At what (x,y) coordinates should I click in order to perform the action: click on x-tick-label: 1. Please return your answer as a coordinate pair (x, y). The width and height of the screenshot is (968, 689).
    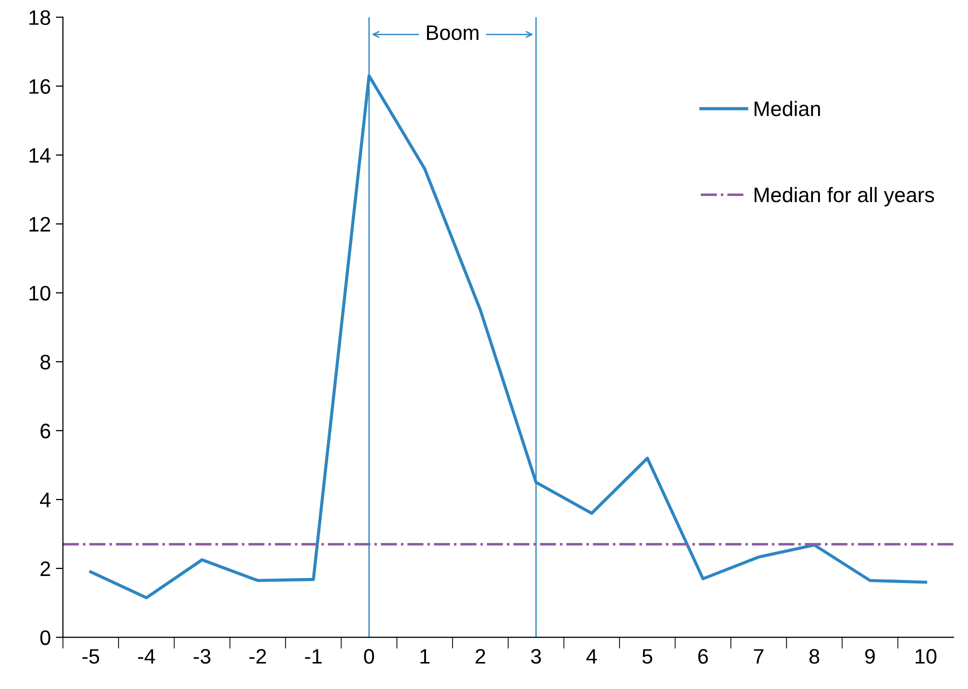
    Looking at the image, I should click on (425, 656).